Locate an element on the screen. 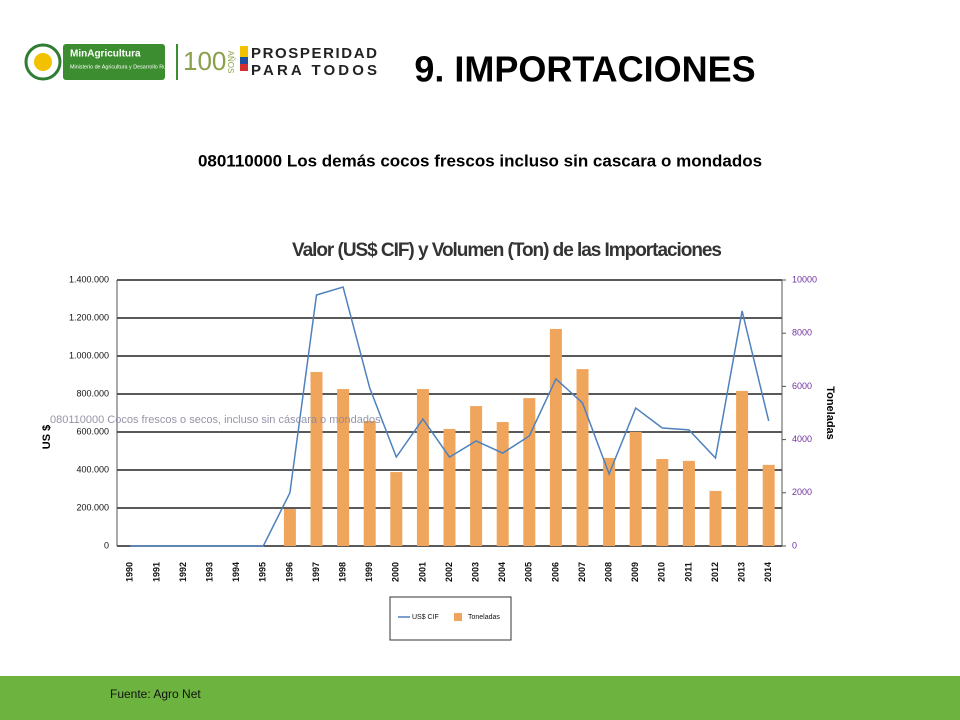 This screenshot has width=960, height=720. x-tick-label: 2003 is located at coordinates (475, 572).